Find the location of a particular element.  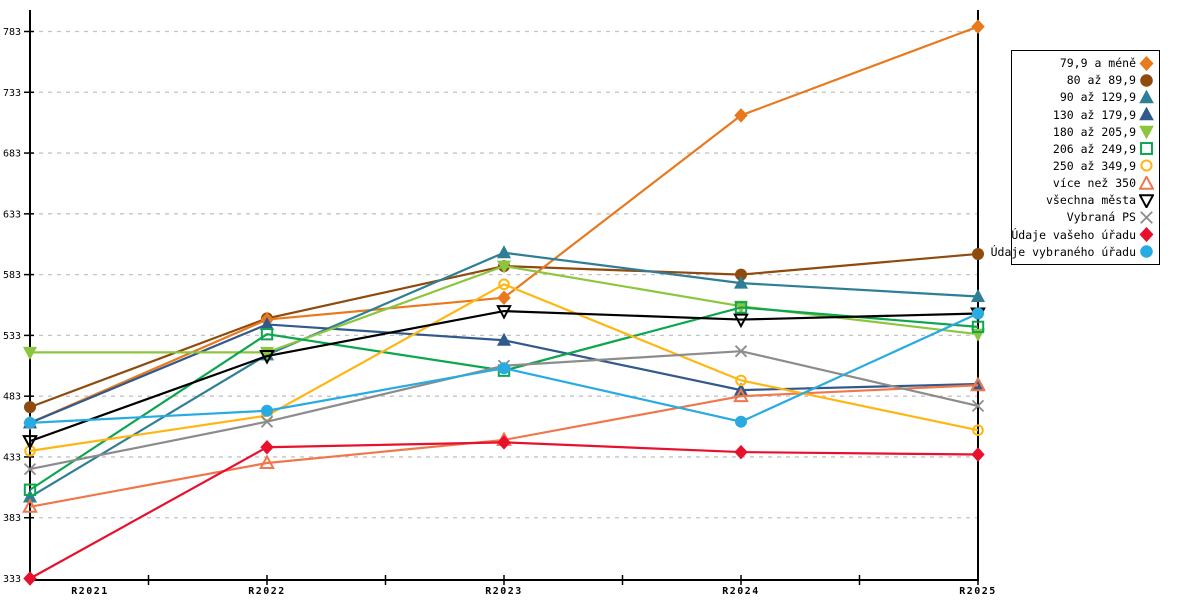

x-tick-label: R2021 is located at coordinates (90, 591).